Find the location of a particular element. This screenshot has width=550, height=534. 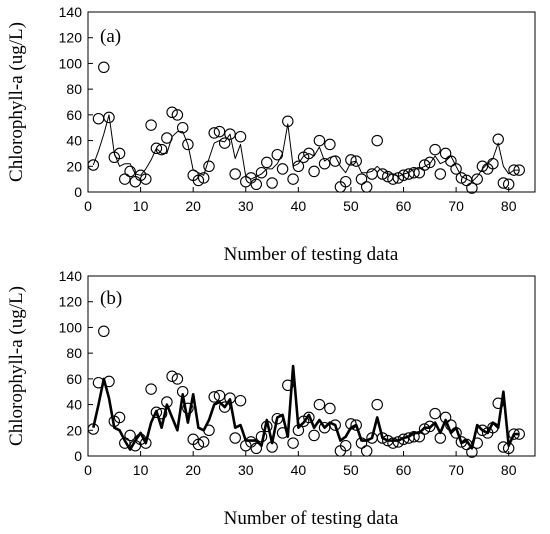

y-tick-label: 120 is located at coordinates (71, 302).